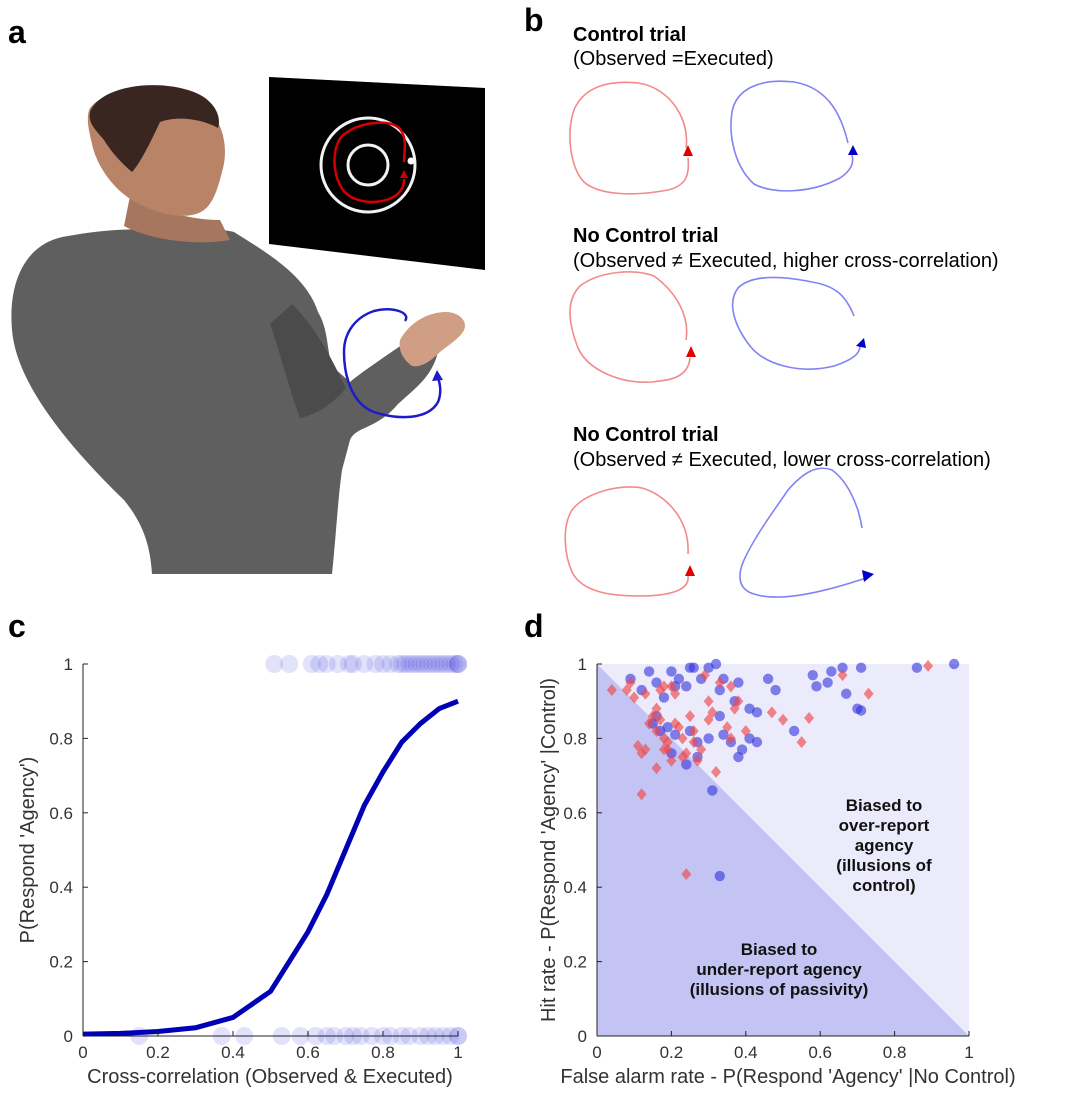 The width and height of the screenshot is (1073, 1098). I want to click on trial1-title: Control trial, so click(629, 35).